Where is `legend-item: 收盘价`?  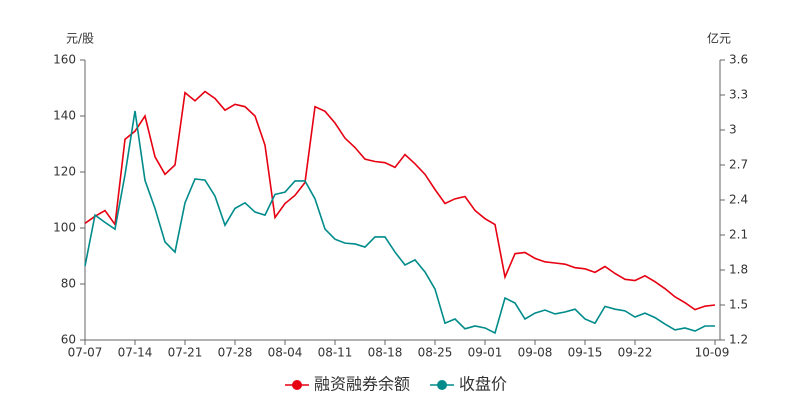
legend-item: 收盘价 is located at coordinates (468, 384).